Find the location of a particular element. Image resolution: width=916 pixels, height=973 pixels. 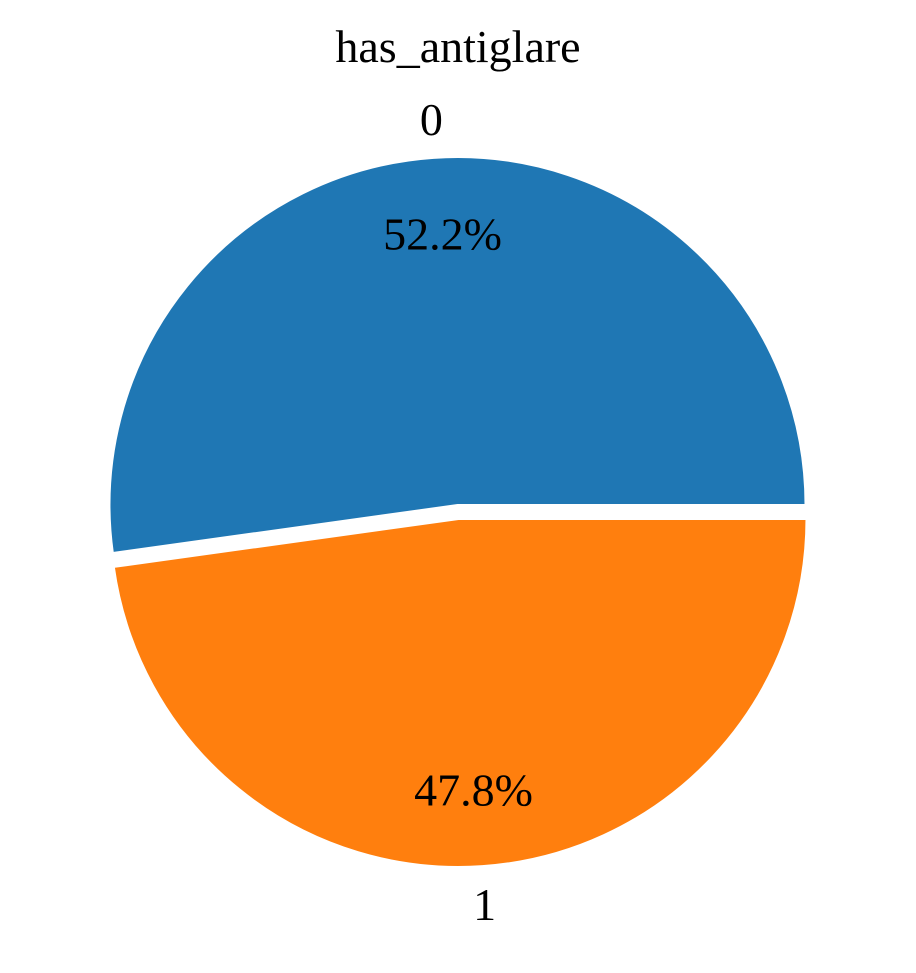

labels-layer: 52.2% 0 47.8% 1 is located at coordinates (458, 512).